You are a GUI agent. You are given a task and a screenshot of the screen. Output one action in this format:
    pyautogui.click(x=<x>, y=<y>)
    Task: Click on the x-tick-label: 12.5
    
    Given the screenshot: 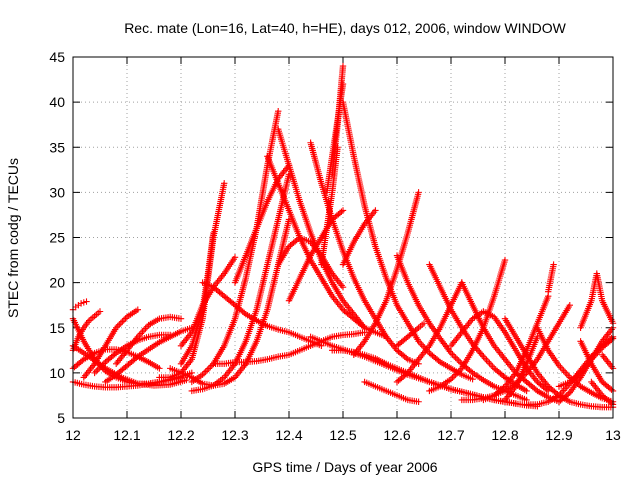 What is the action you would take?
    pyautogui.click(x=342, y=435)
    